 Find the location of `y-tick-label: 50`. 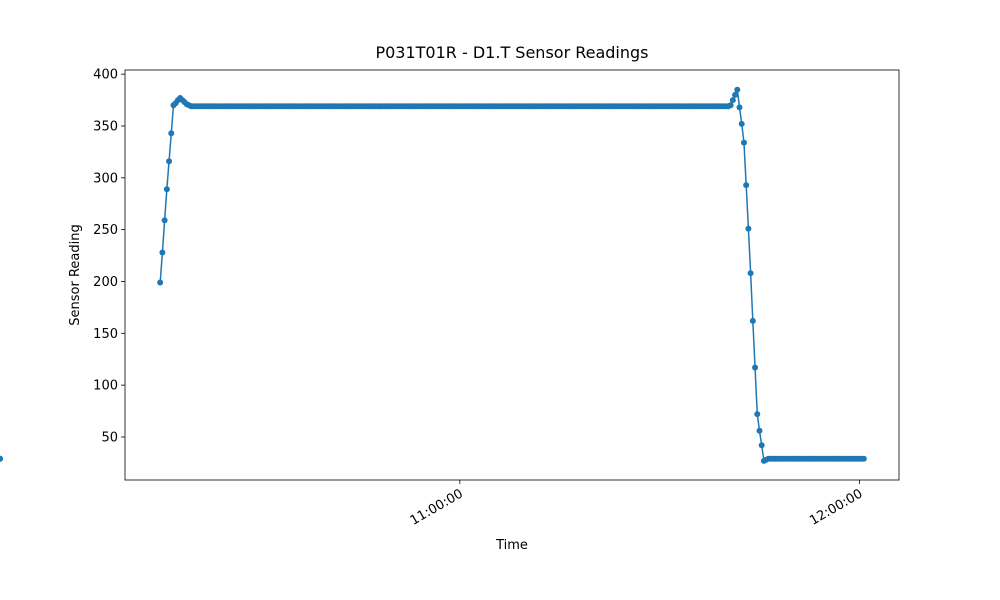

y-tick-label: 50 is located at coordinates (109, 437).